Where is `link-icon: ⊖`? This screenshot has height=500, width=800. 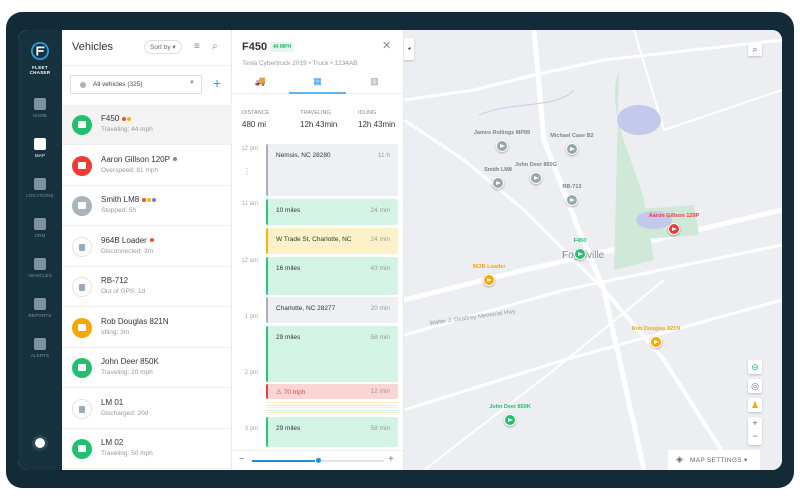
link-icon: ⊖ is located at coordinates (755, 367).